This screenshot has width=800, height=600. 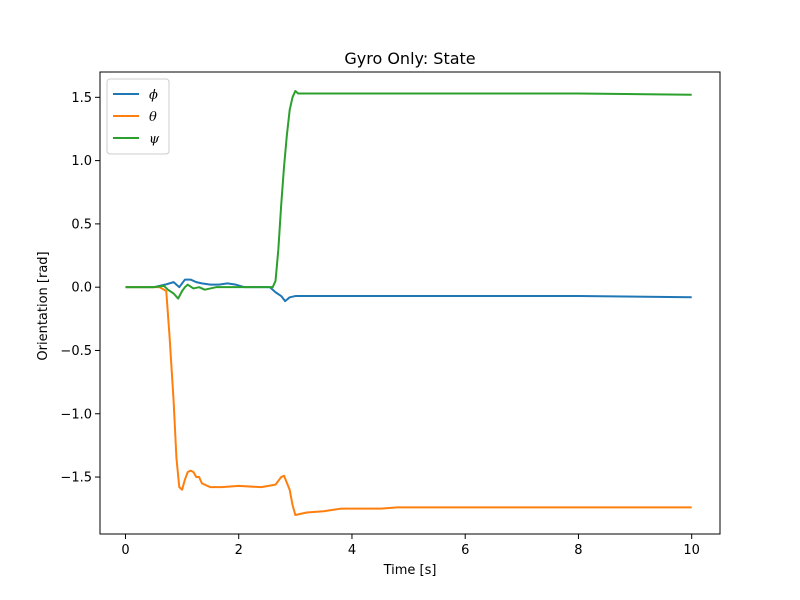 I want to click on x-tick-label: 6, so click(x=465, y=550).